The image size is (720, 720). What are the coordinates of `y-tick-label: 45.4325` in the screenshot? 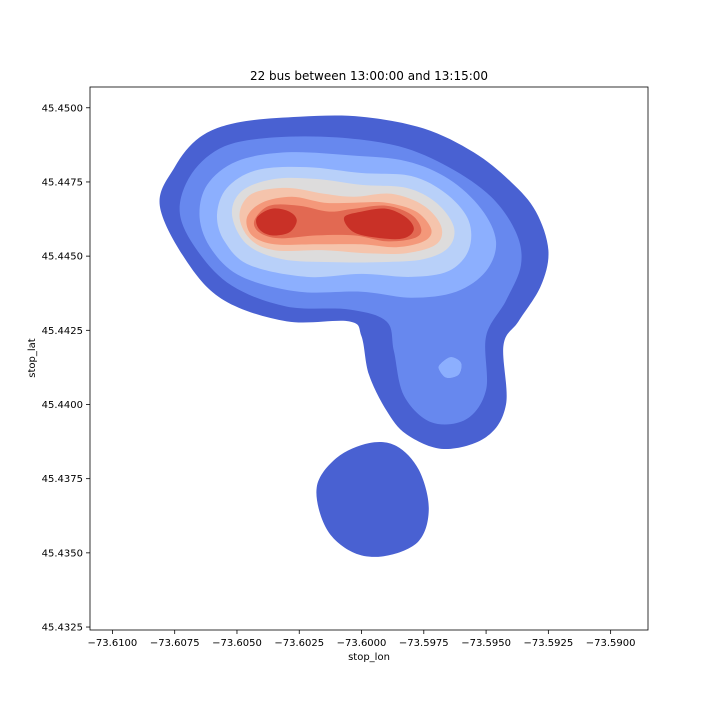 It's located at (62, 628).